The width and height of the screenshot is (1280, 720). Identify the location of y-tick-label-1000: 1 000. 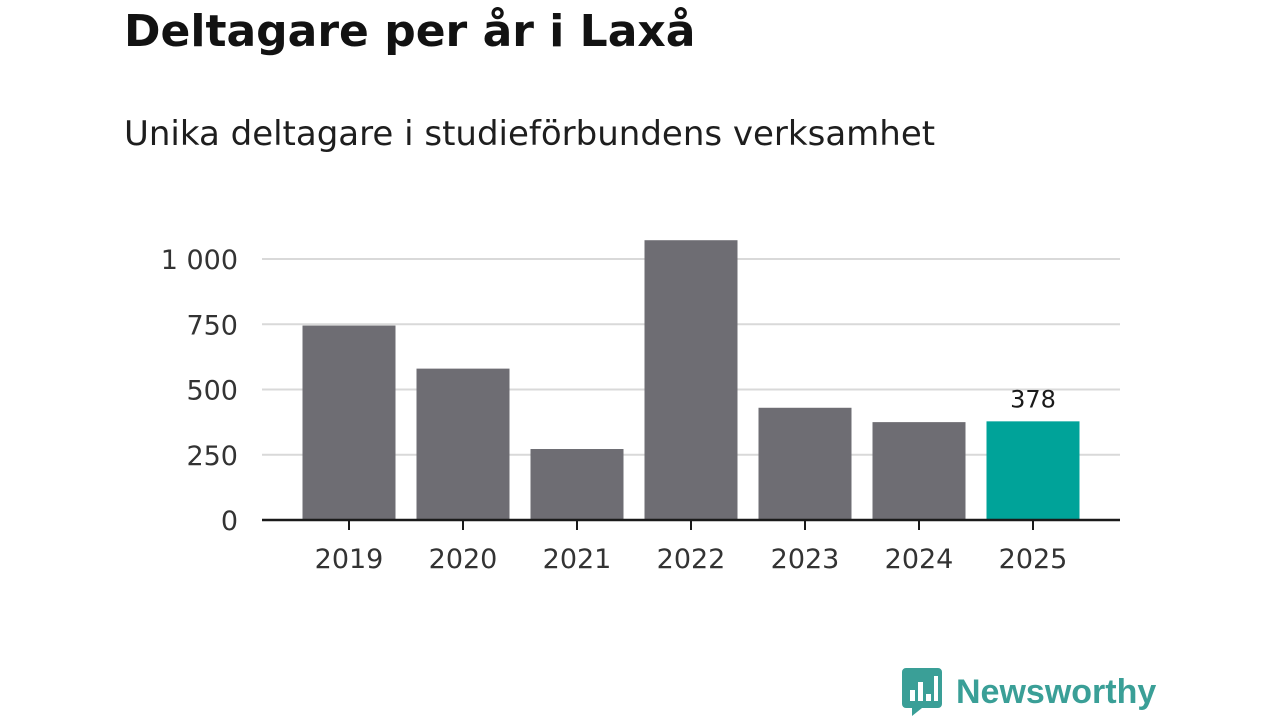
(199, 260).